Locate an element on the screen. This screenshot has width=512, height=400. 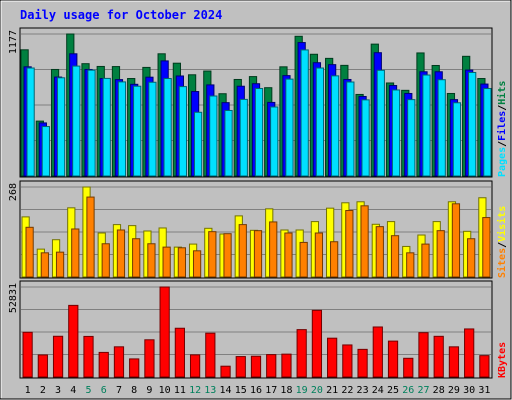
x-tick-label-day-21: 21 is located at coordinates (332, 390).